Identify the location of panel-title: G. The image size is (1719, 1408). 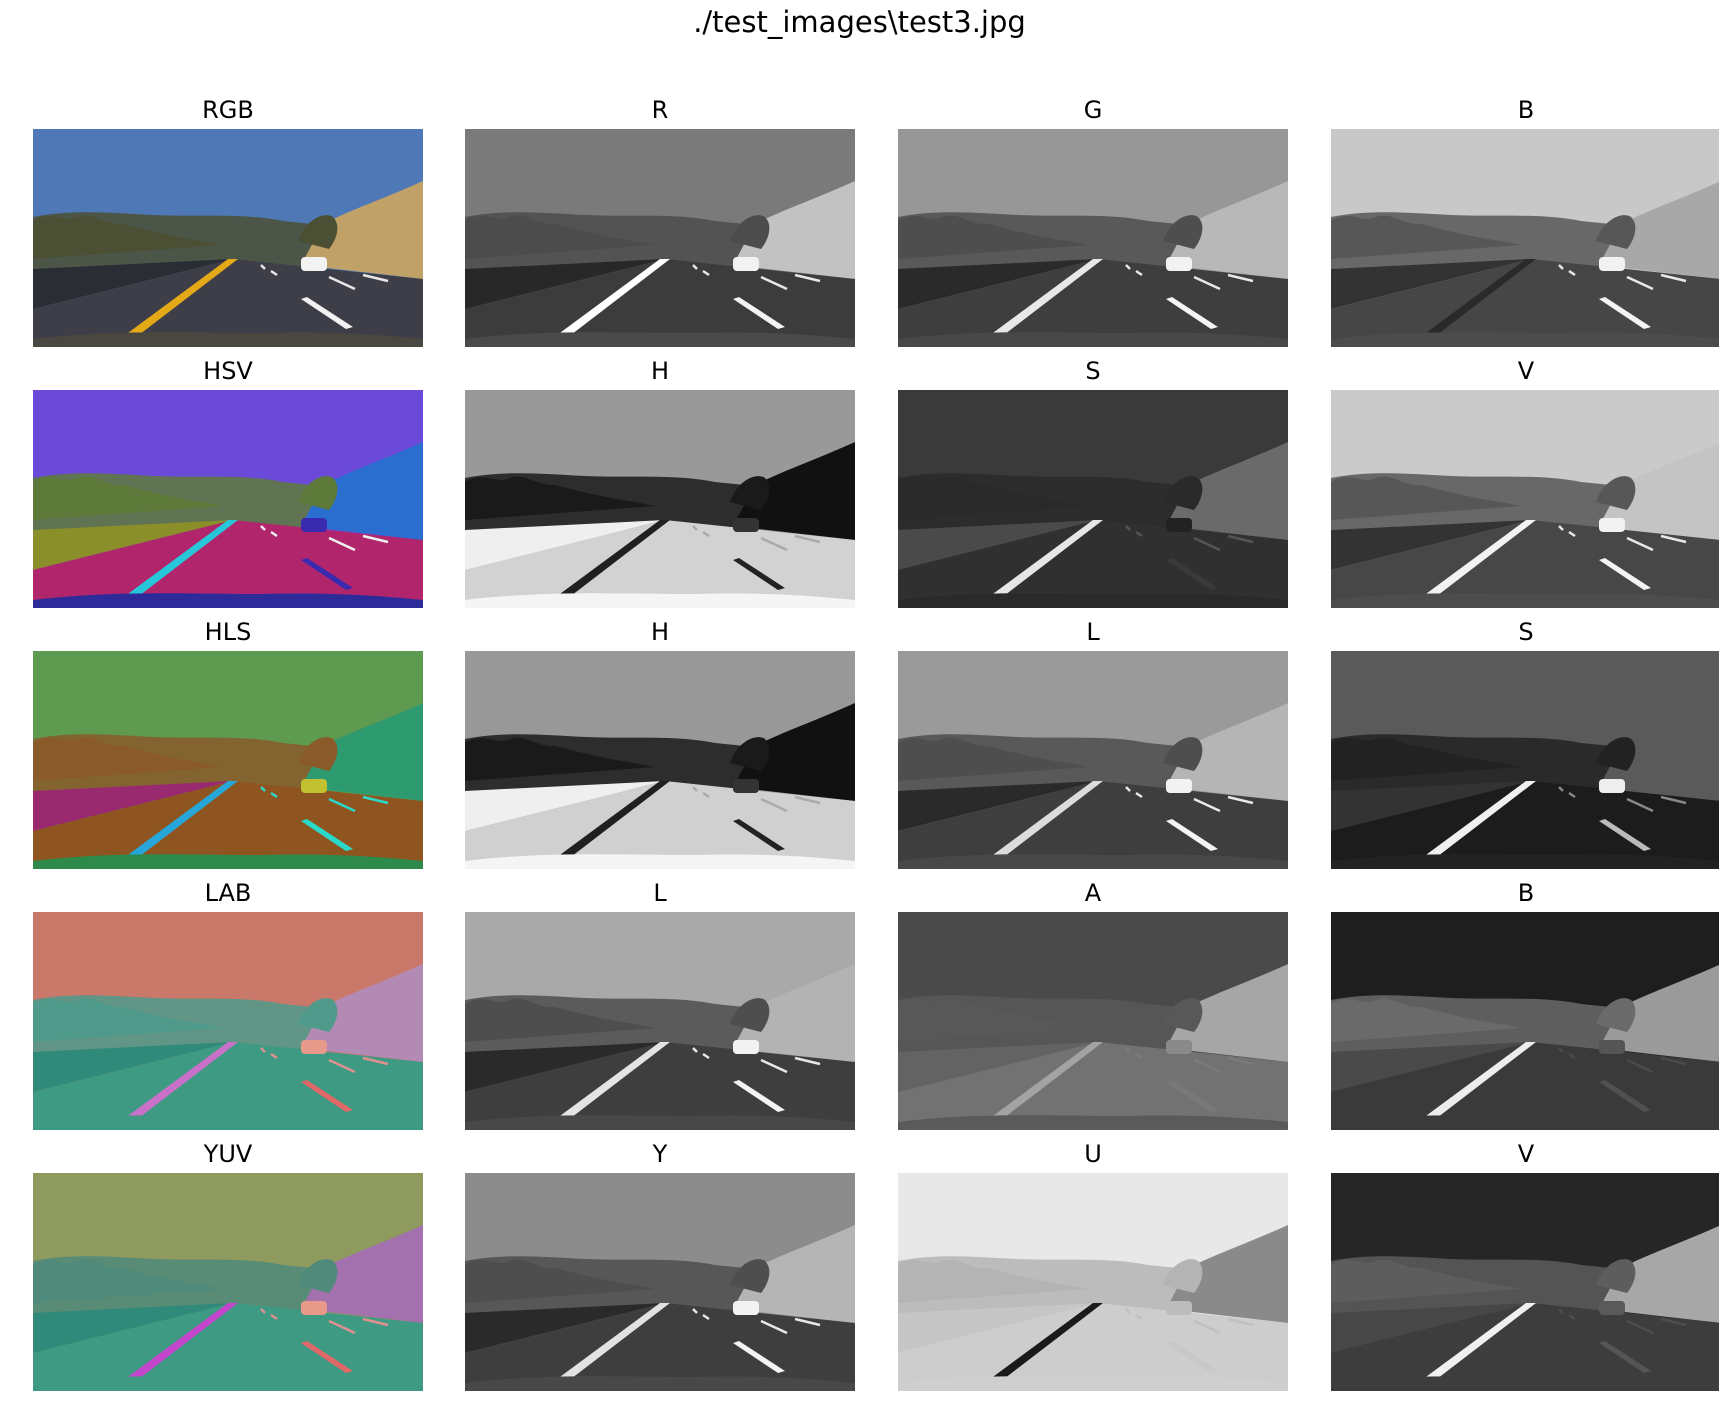
(1093, 110).